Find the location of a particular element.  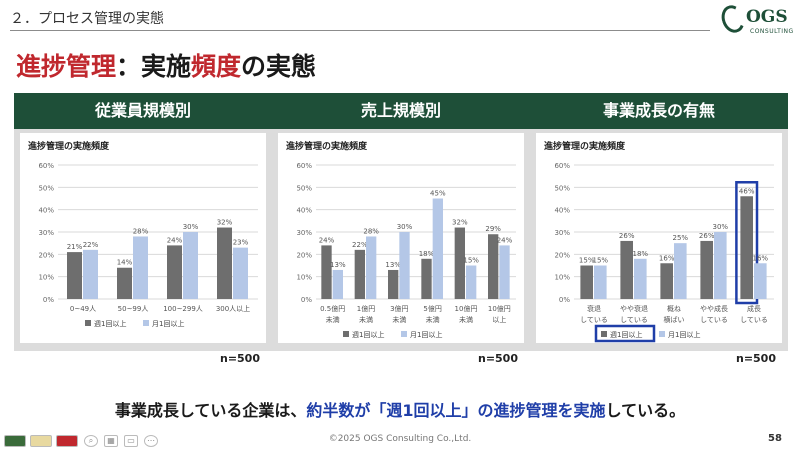

data-label: 26% is located at coordinates (627, 236).